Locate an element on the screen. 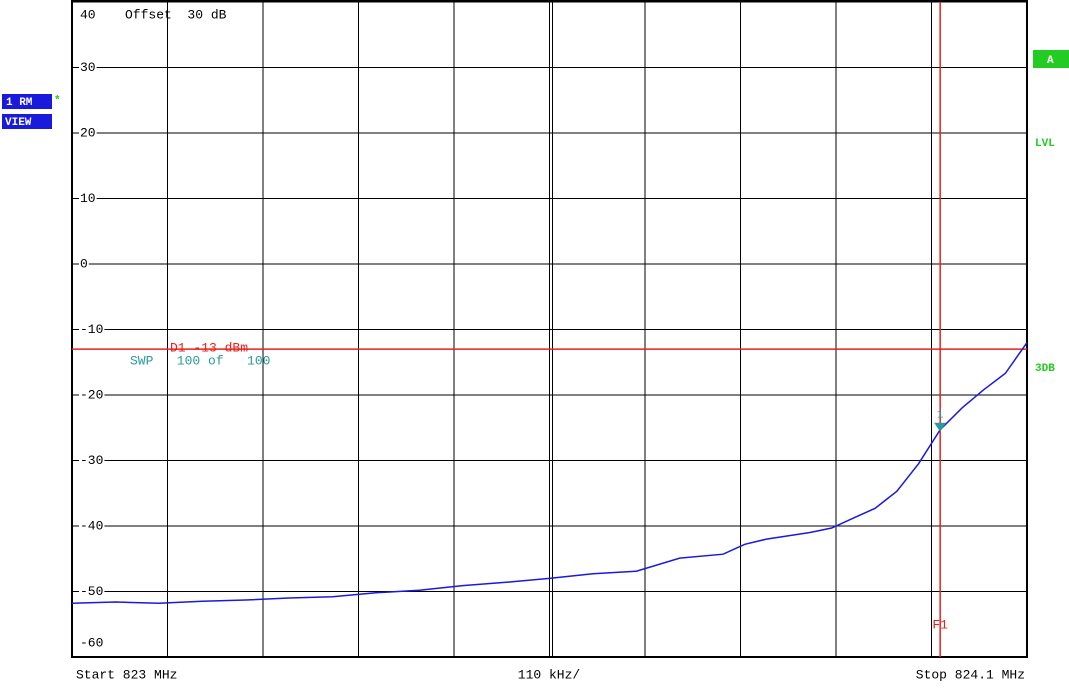  y-tick-label: -10 is located at coordinates (91, 329).